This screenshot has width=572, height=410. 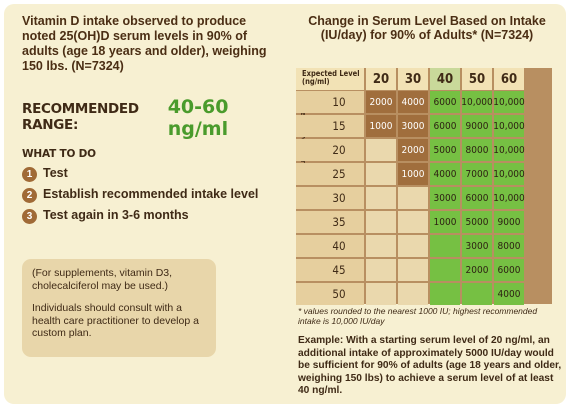 I want to click on row-header: 25, so click(x=330, y=174).